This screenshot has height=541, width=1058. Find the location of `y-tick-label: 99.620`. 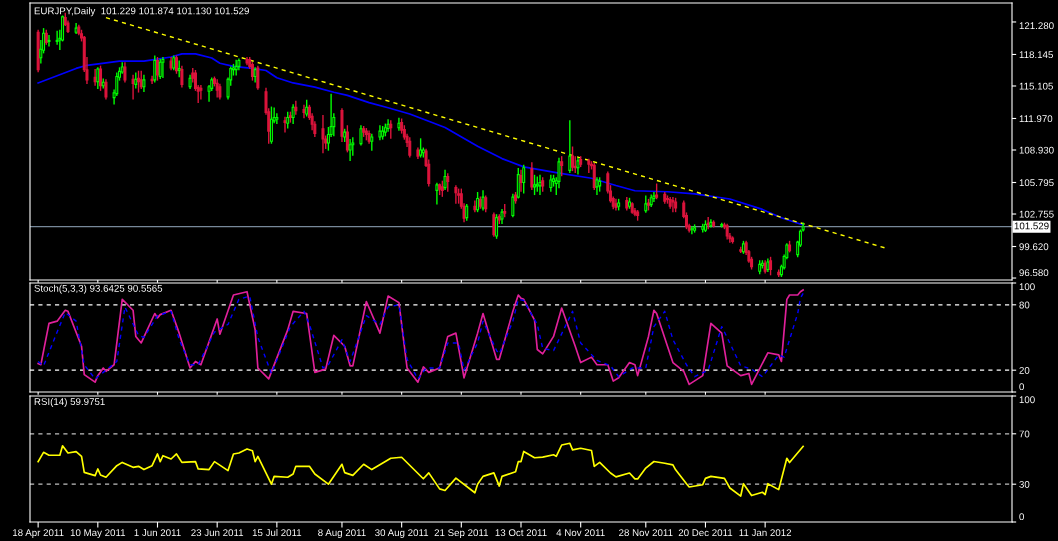

y-tick-label: 99.620 is located at coordinates (1034, 247).